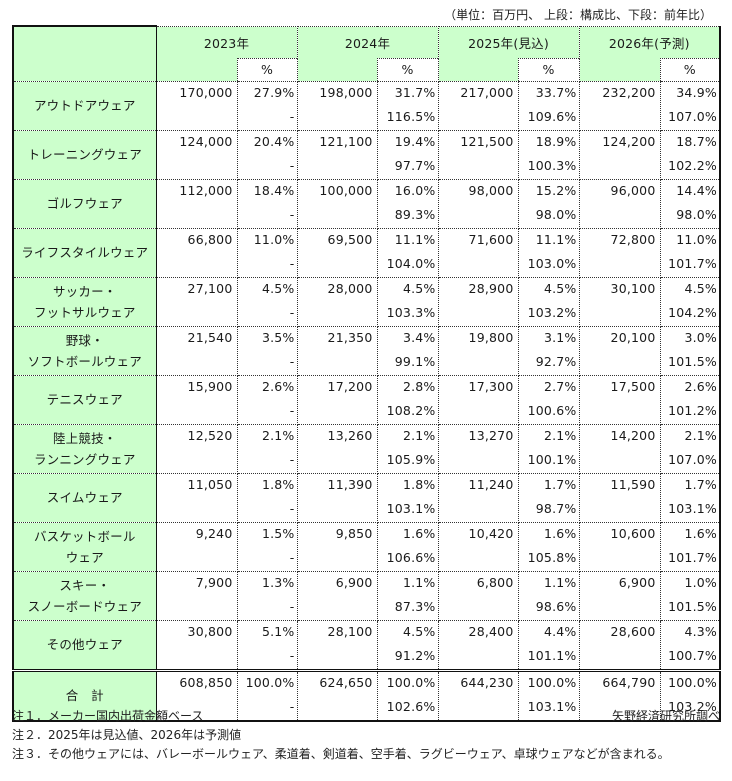  What do you see at coordinates (407, 595) in the screenshot?
I see `pct-cell: 1.1% 87.3%` at bounding box center [407, 595].